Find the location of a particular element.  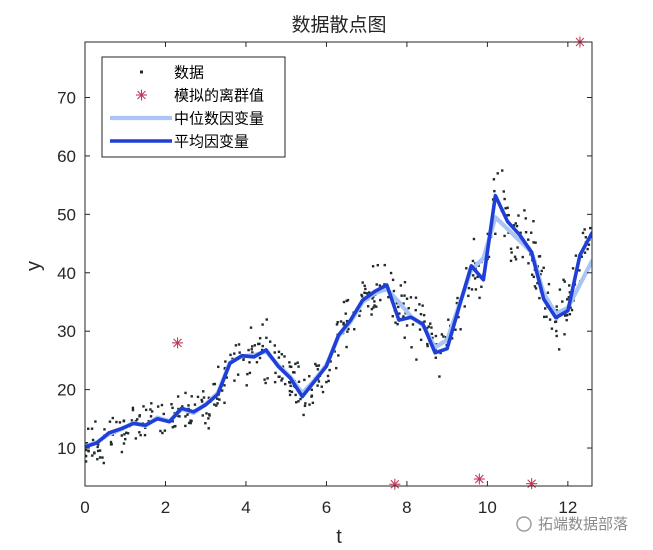

legend-label: 模拟的离群值 is located at coordinates (219, 96).